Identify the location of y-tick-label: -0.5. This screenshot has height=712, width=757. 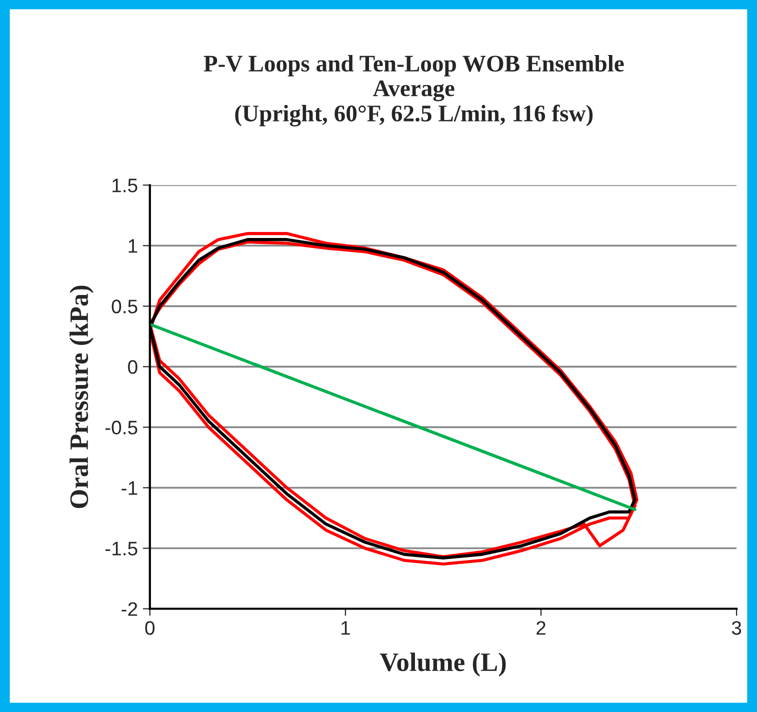
(121, 427).